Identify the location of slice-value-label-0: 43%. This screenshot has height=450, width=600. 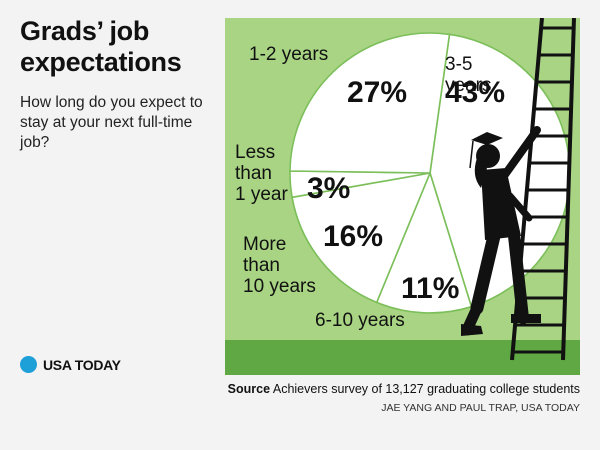
(475, 92).